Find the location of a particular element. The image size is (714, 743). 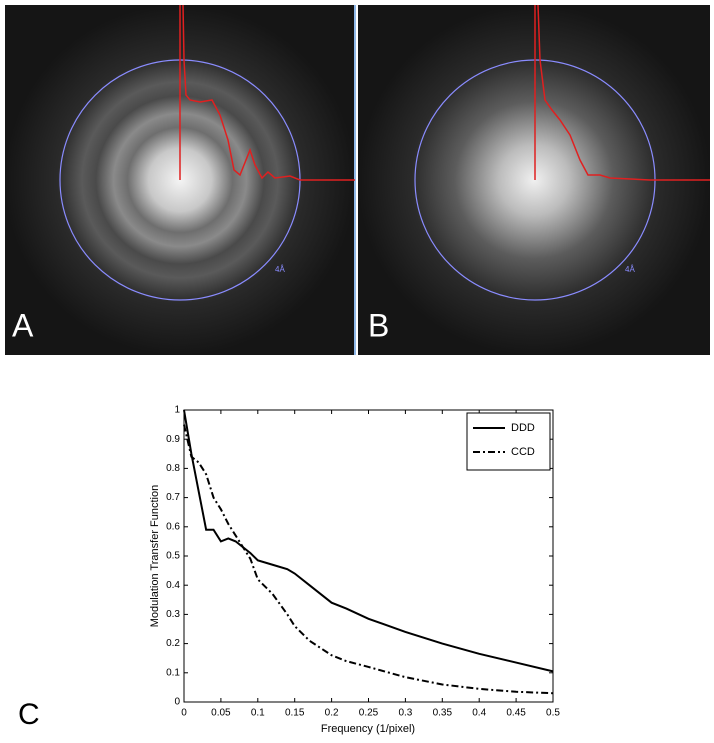

y-tick-label: 0.6 is located at coordinates (173, 526).